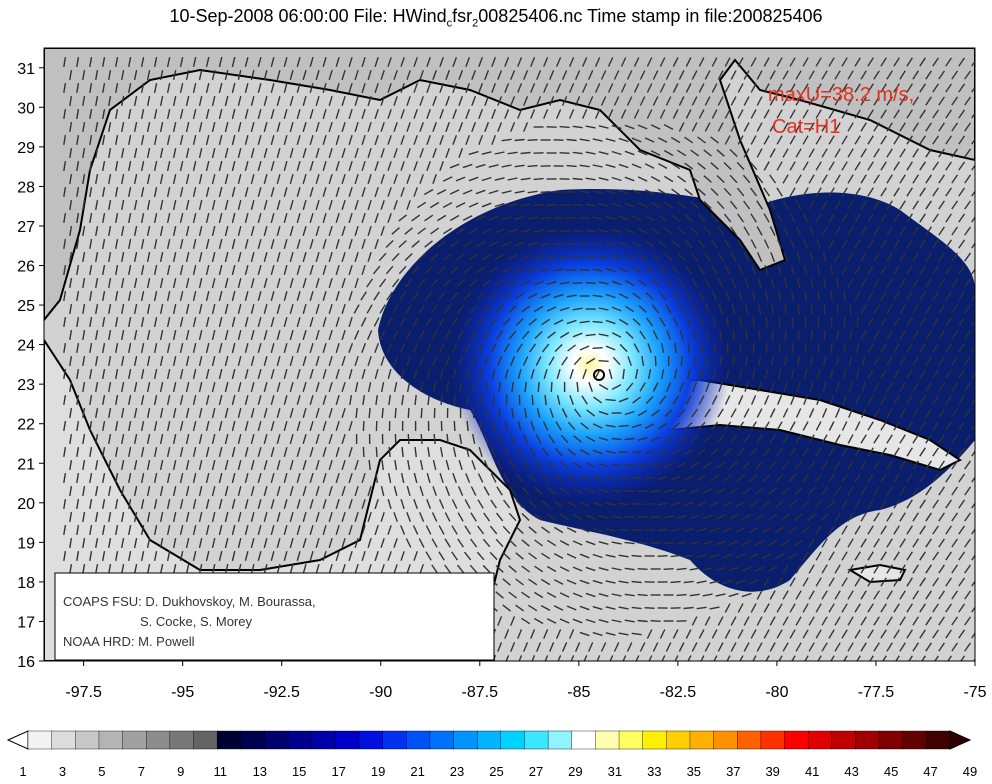 Image resolution: width=992 pixels, height=784 pixels. I want to click on storm-wind-field, so click(590, 365).